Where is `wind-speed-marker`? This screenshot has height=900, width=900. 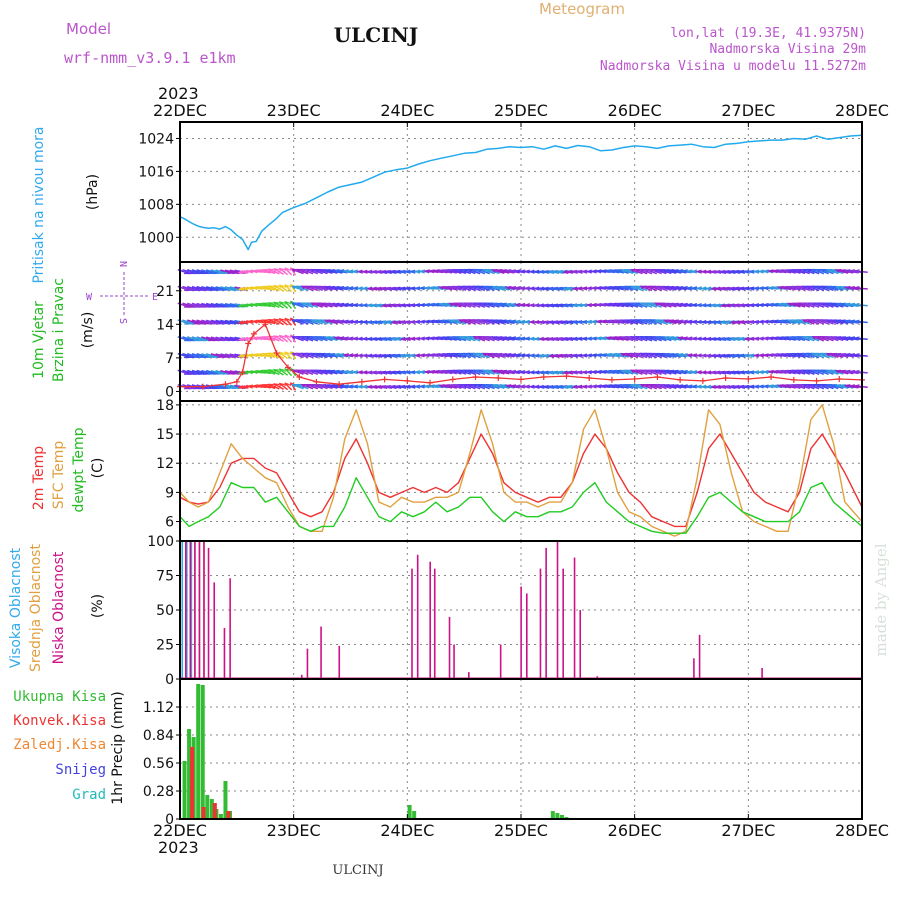
wind-speed-marker is located at coordinates (680, 379).